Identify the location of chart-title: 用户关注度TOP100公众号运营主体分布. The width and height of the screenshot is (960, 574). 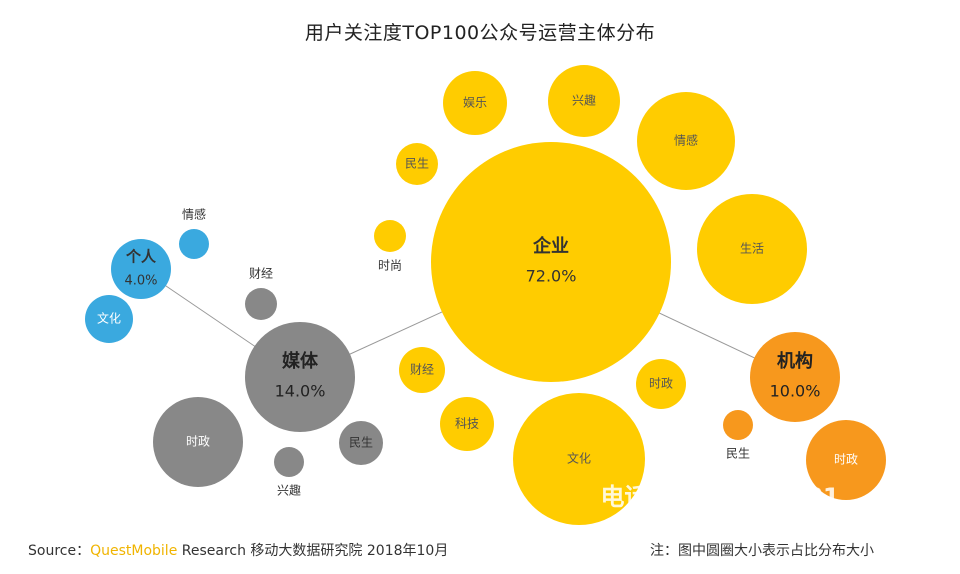
(480, 33).